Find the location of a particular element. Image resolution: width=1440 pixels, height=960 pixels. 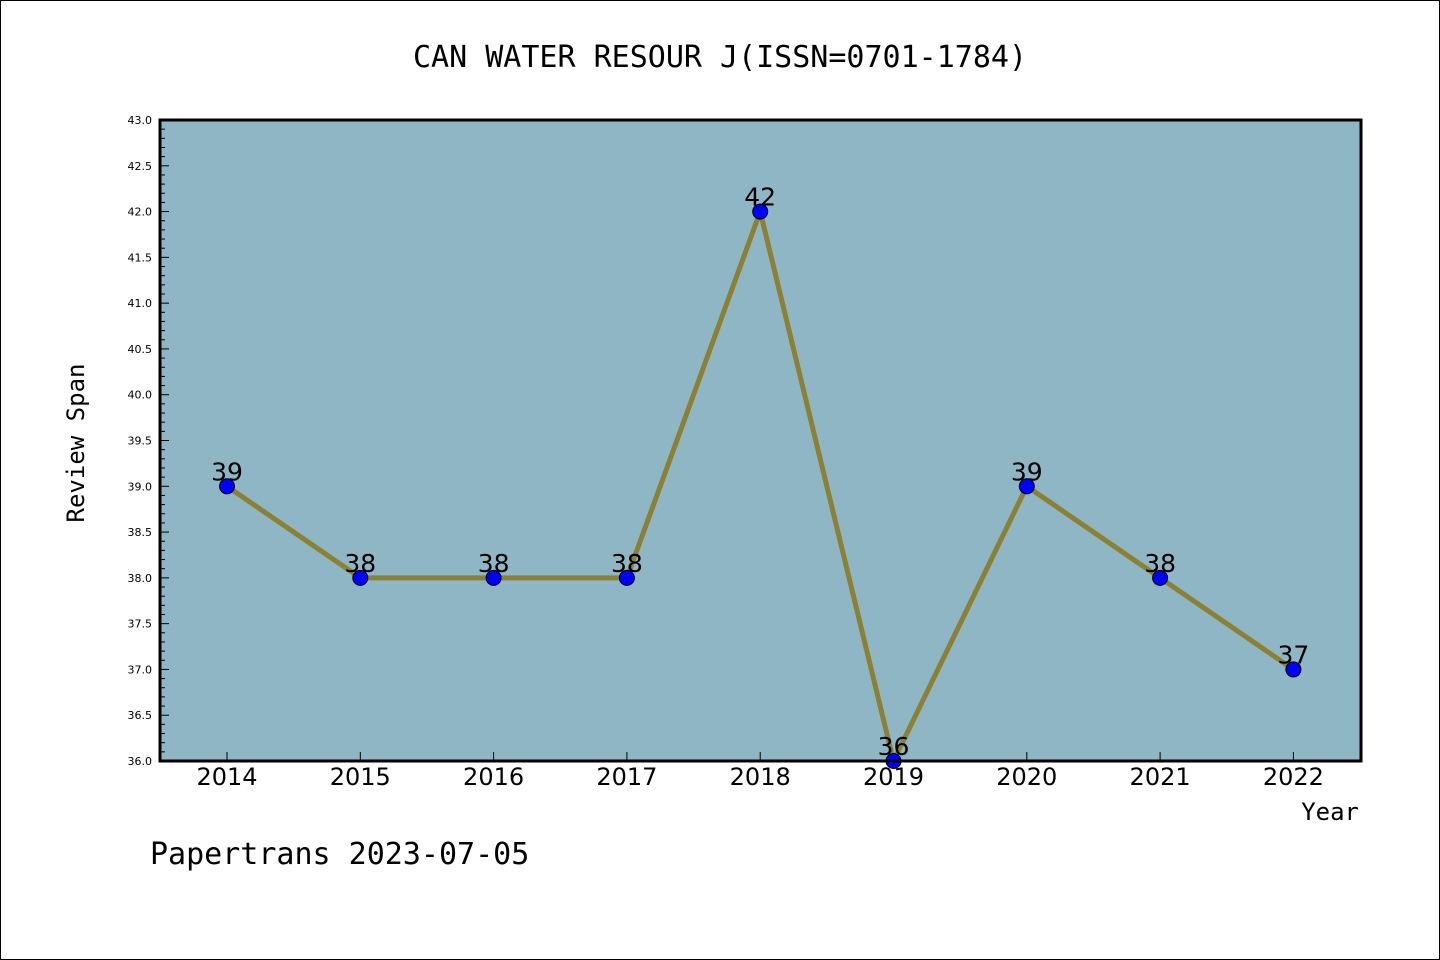

y-tick-label: 43.0 is located at coordinates (140, 120).